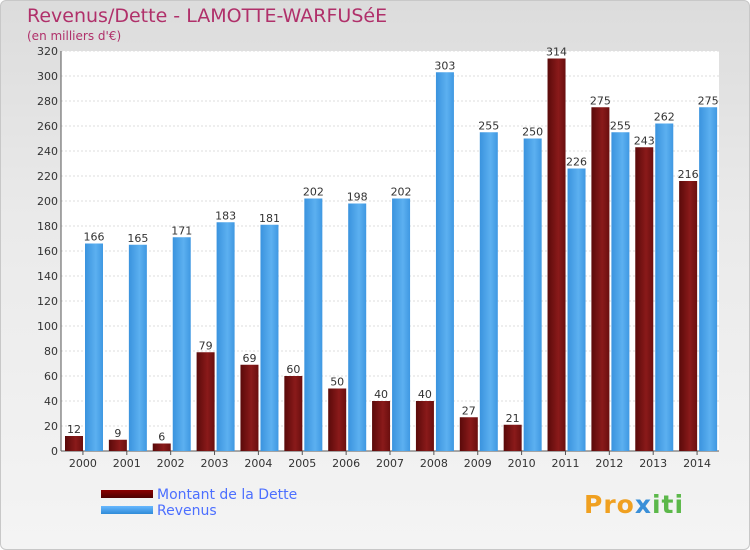  Describe the element at coordinates (664, 117) in the screenshot. I see `data-label-revenue: 262` at that location.